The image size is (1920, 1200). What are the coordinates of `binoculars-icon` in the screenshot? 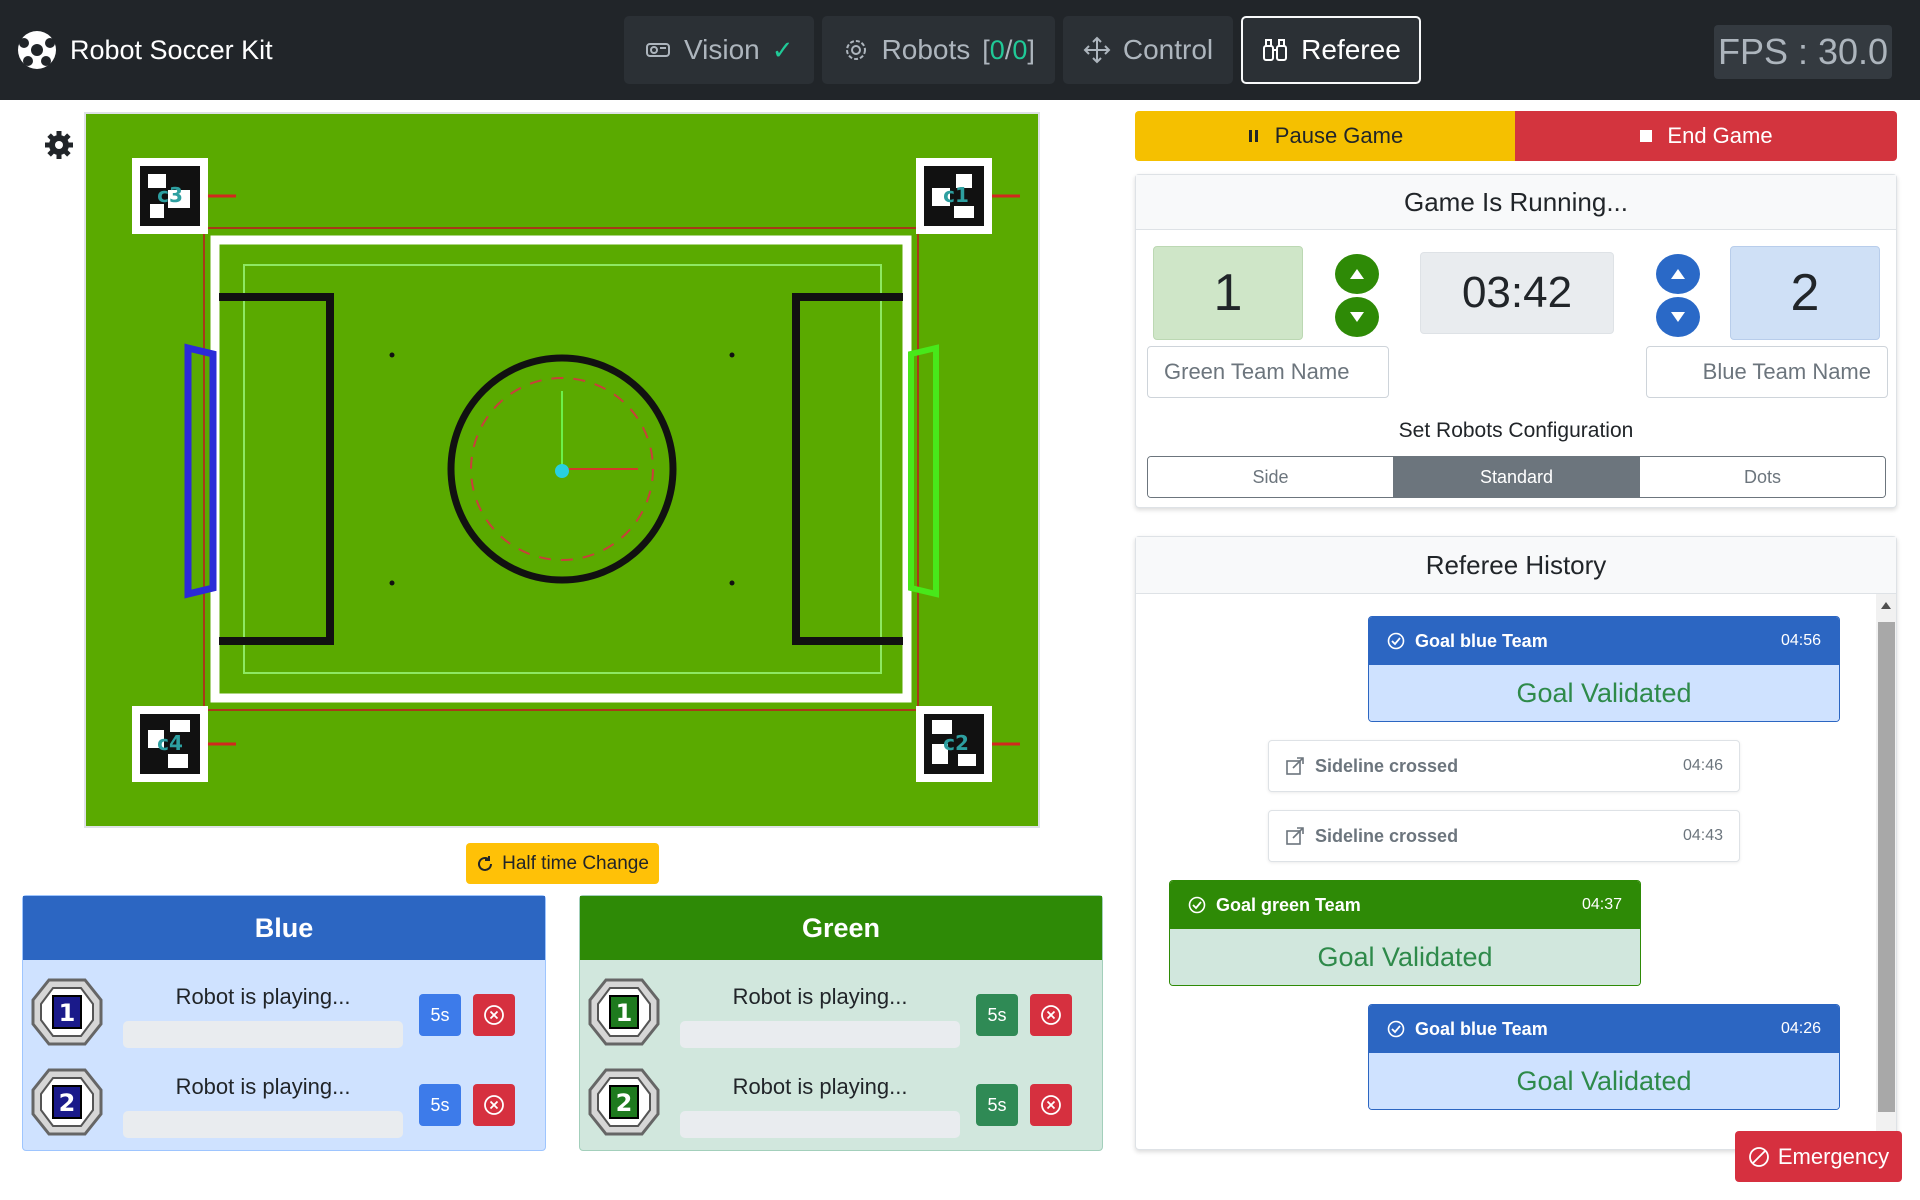 It's located at (1275, 50).